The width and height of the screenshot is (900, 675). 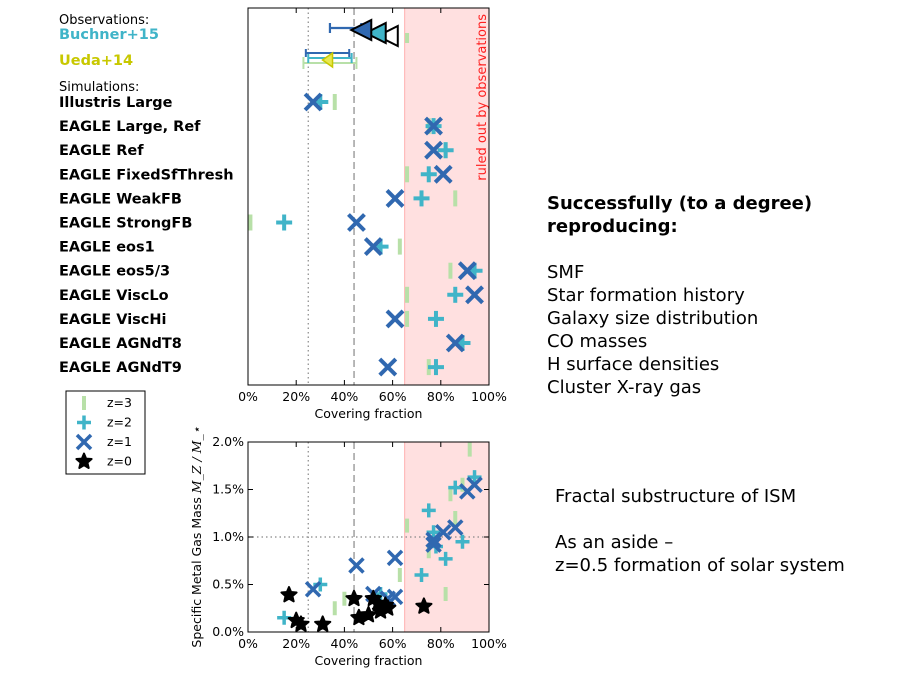 I want to click on notes-item: CO masses, so click(x=597, y=341).